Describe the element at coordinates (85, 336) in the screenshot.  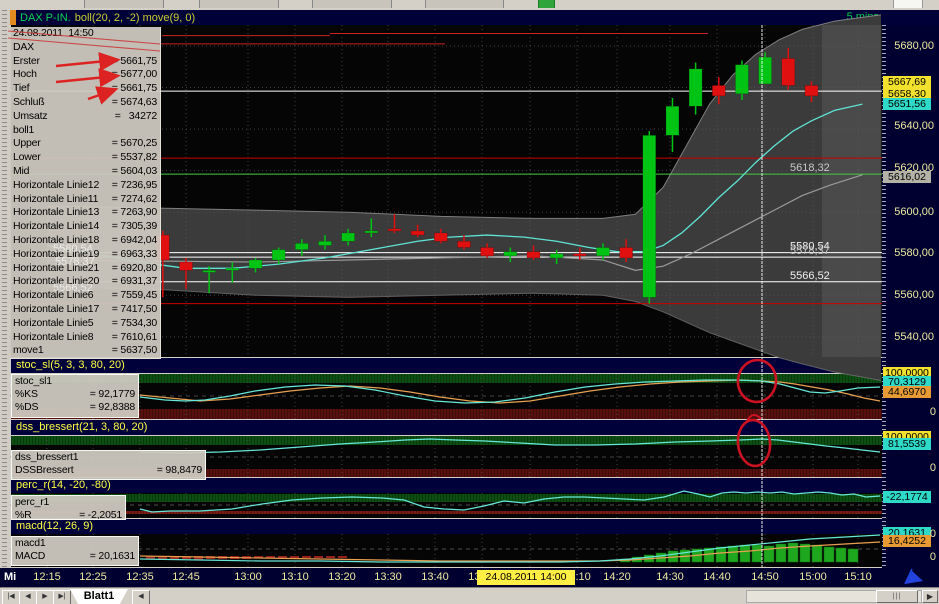
I see `data-row: Horizontale Linie8 = 7610,61` at that location.